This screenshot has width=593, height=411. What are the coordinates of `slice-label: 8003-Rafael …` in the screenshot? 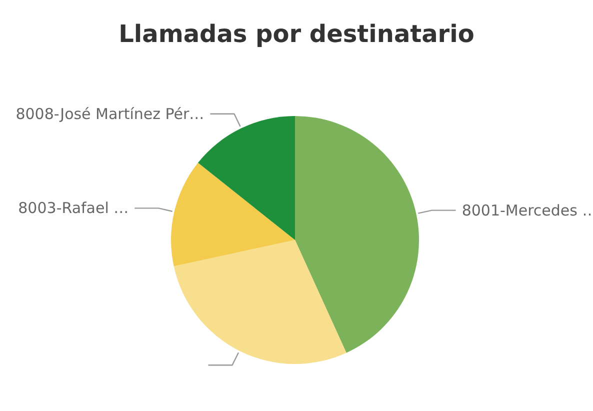 It's located at (73, 208).